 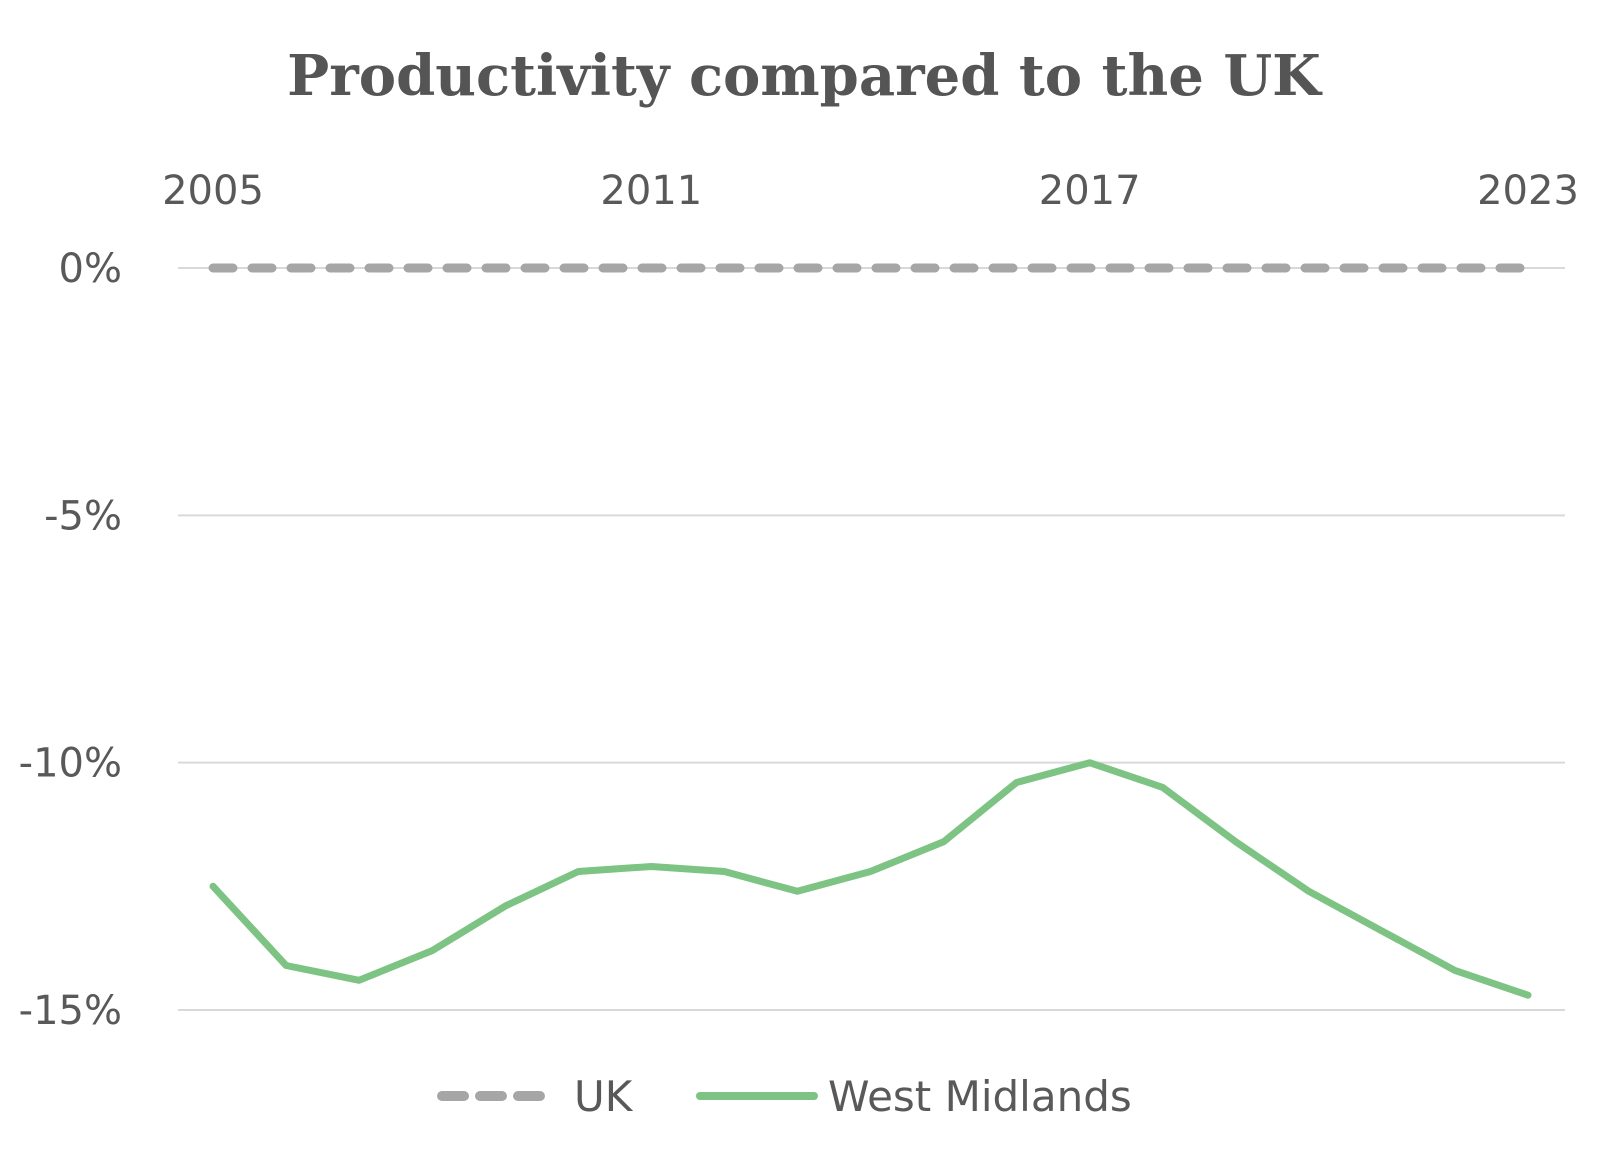 I want to click on y-tick-label: -5%, so click(x=83, y=516).